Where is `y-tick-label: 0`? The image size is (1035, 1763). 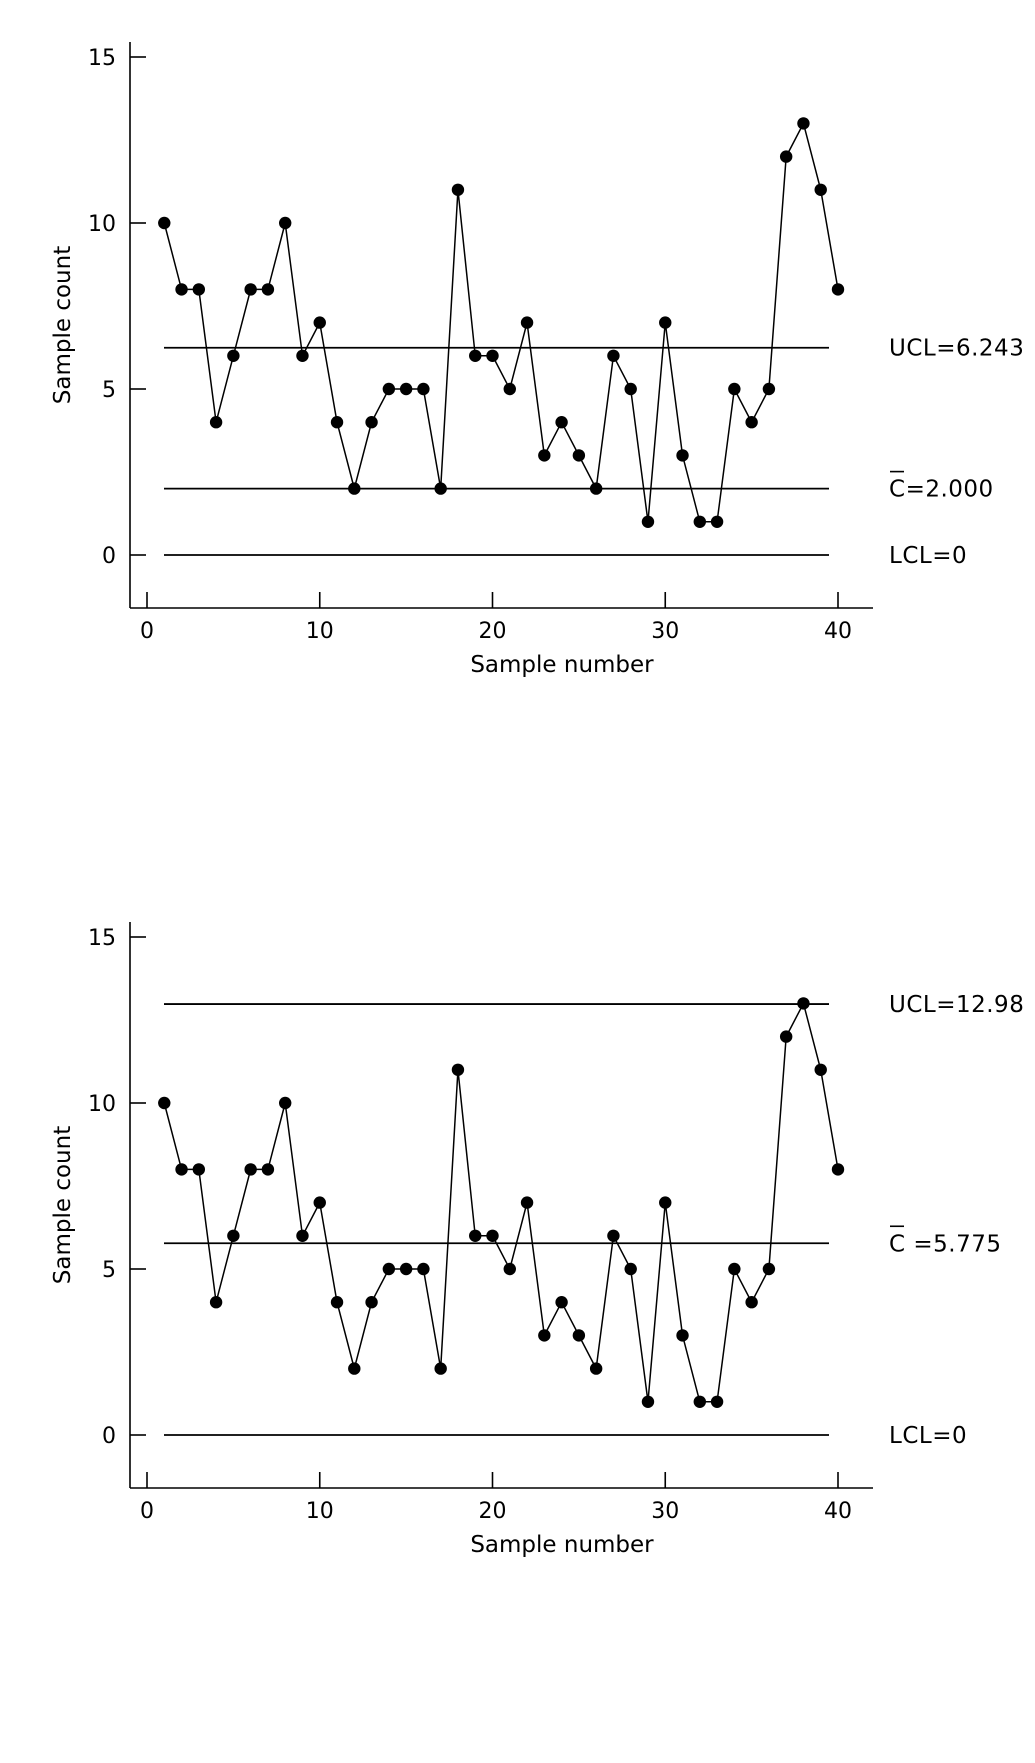 y-tick-label: 0 is located at coordinates (109, 556).